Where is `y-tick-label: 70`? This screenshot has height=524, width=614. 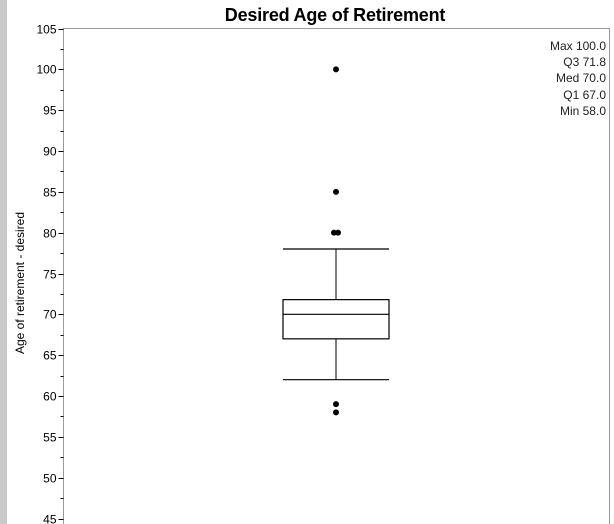
y-tick-label: 70 is located at coordinates (50, 315).